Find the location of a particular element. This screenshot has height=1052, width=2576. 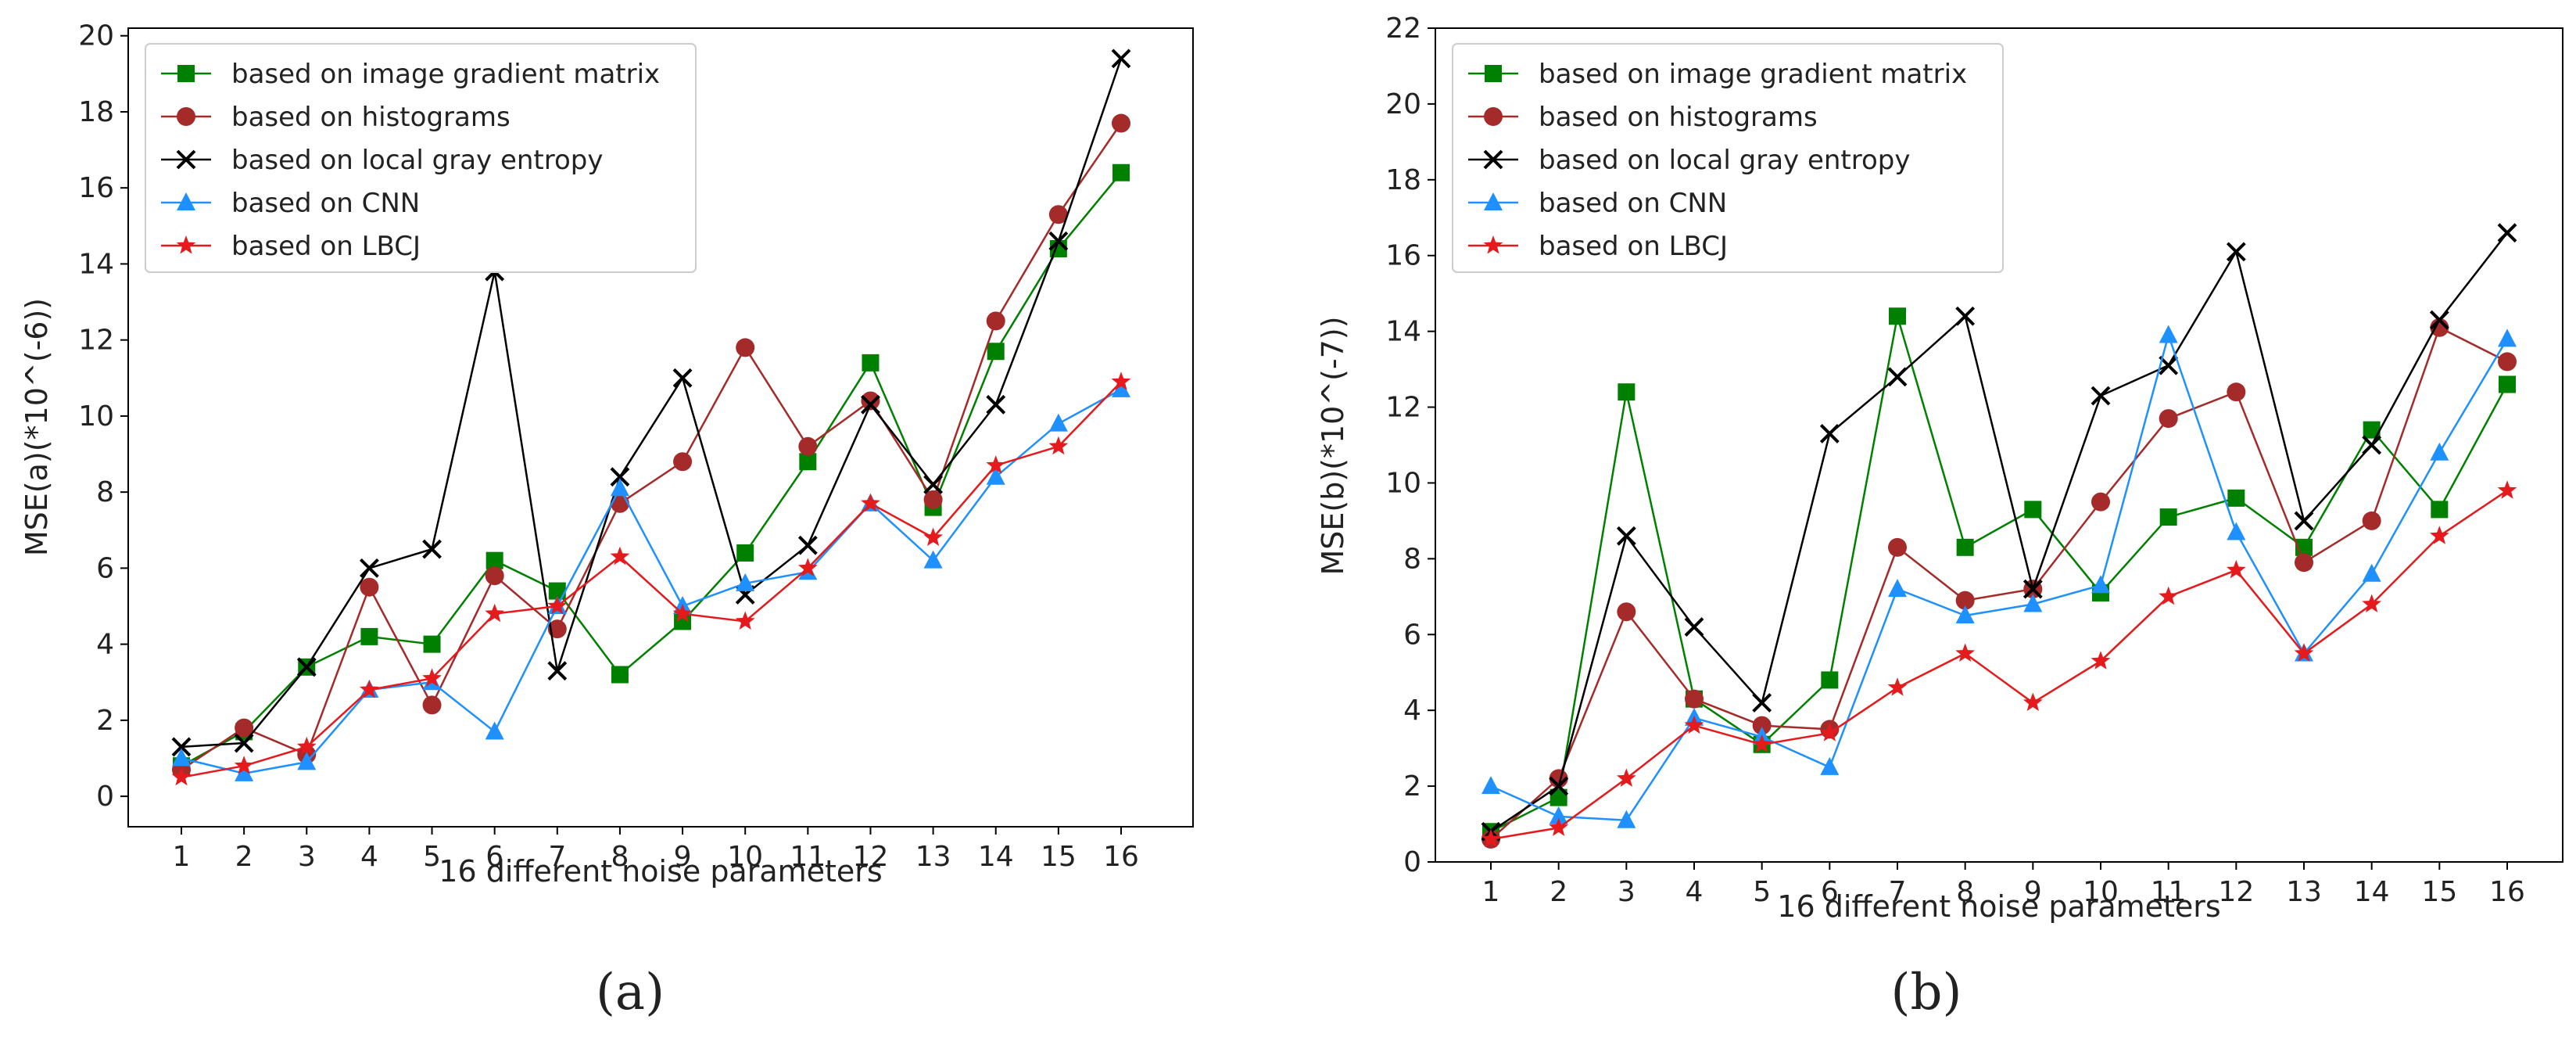

x-axis-label-b: 16 different noise parameters is located at coordinates (1998, 906).